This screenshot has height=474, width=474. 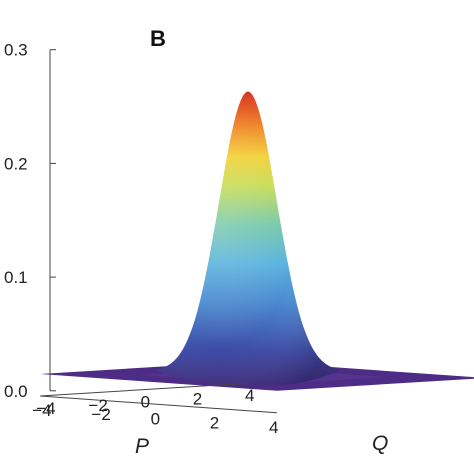 What do you see at coordinates (145, 389) in the screenshot?
I see `q-axis-line` at bounding box center [145, 389].